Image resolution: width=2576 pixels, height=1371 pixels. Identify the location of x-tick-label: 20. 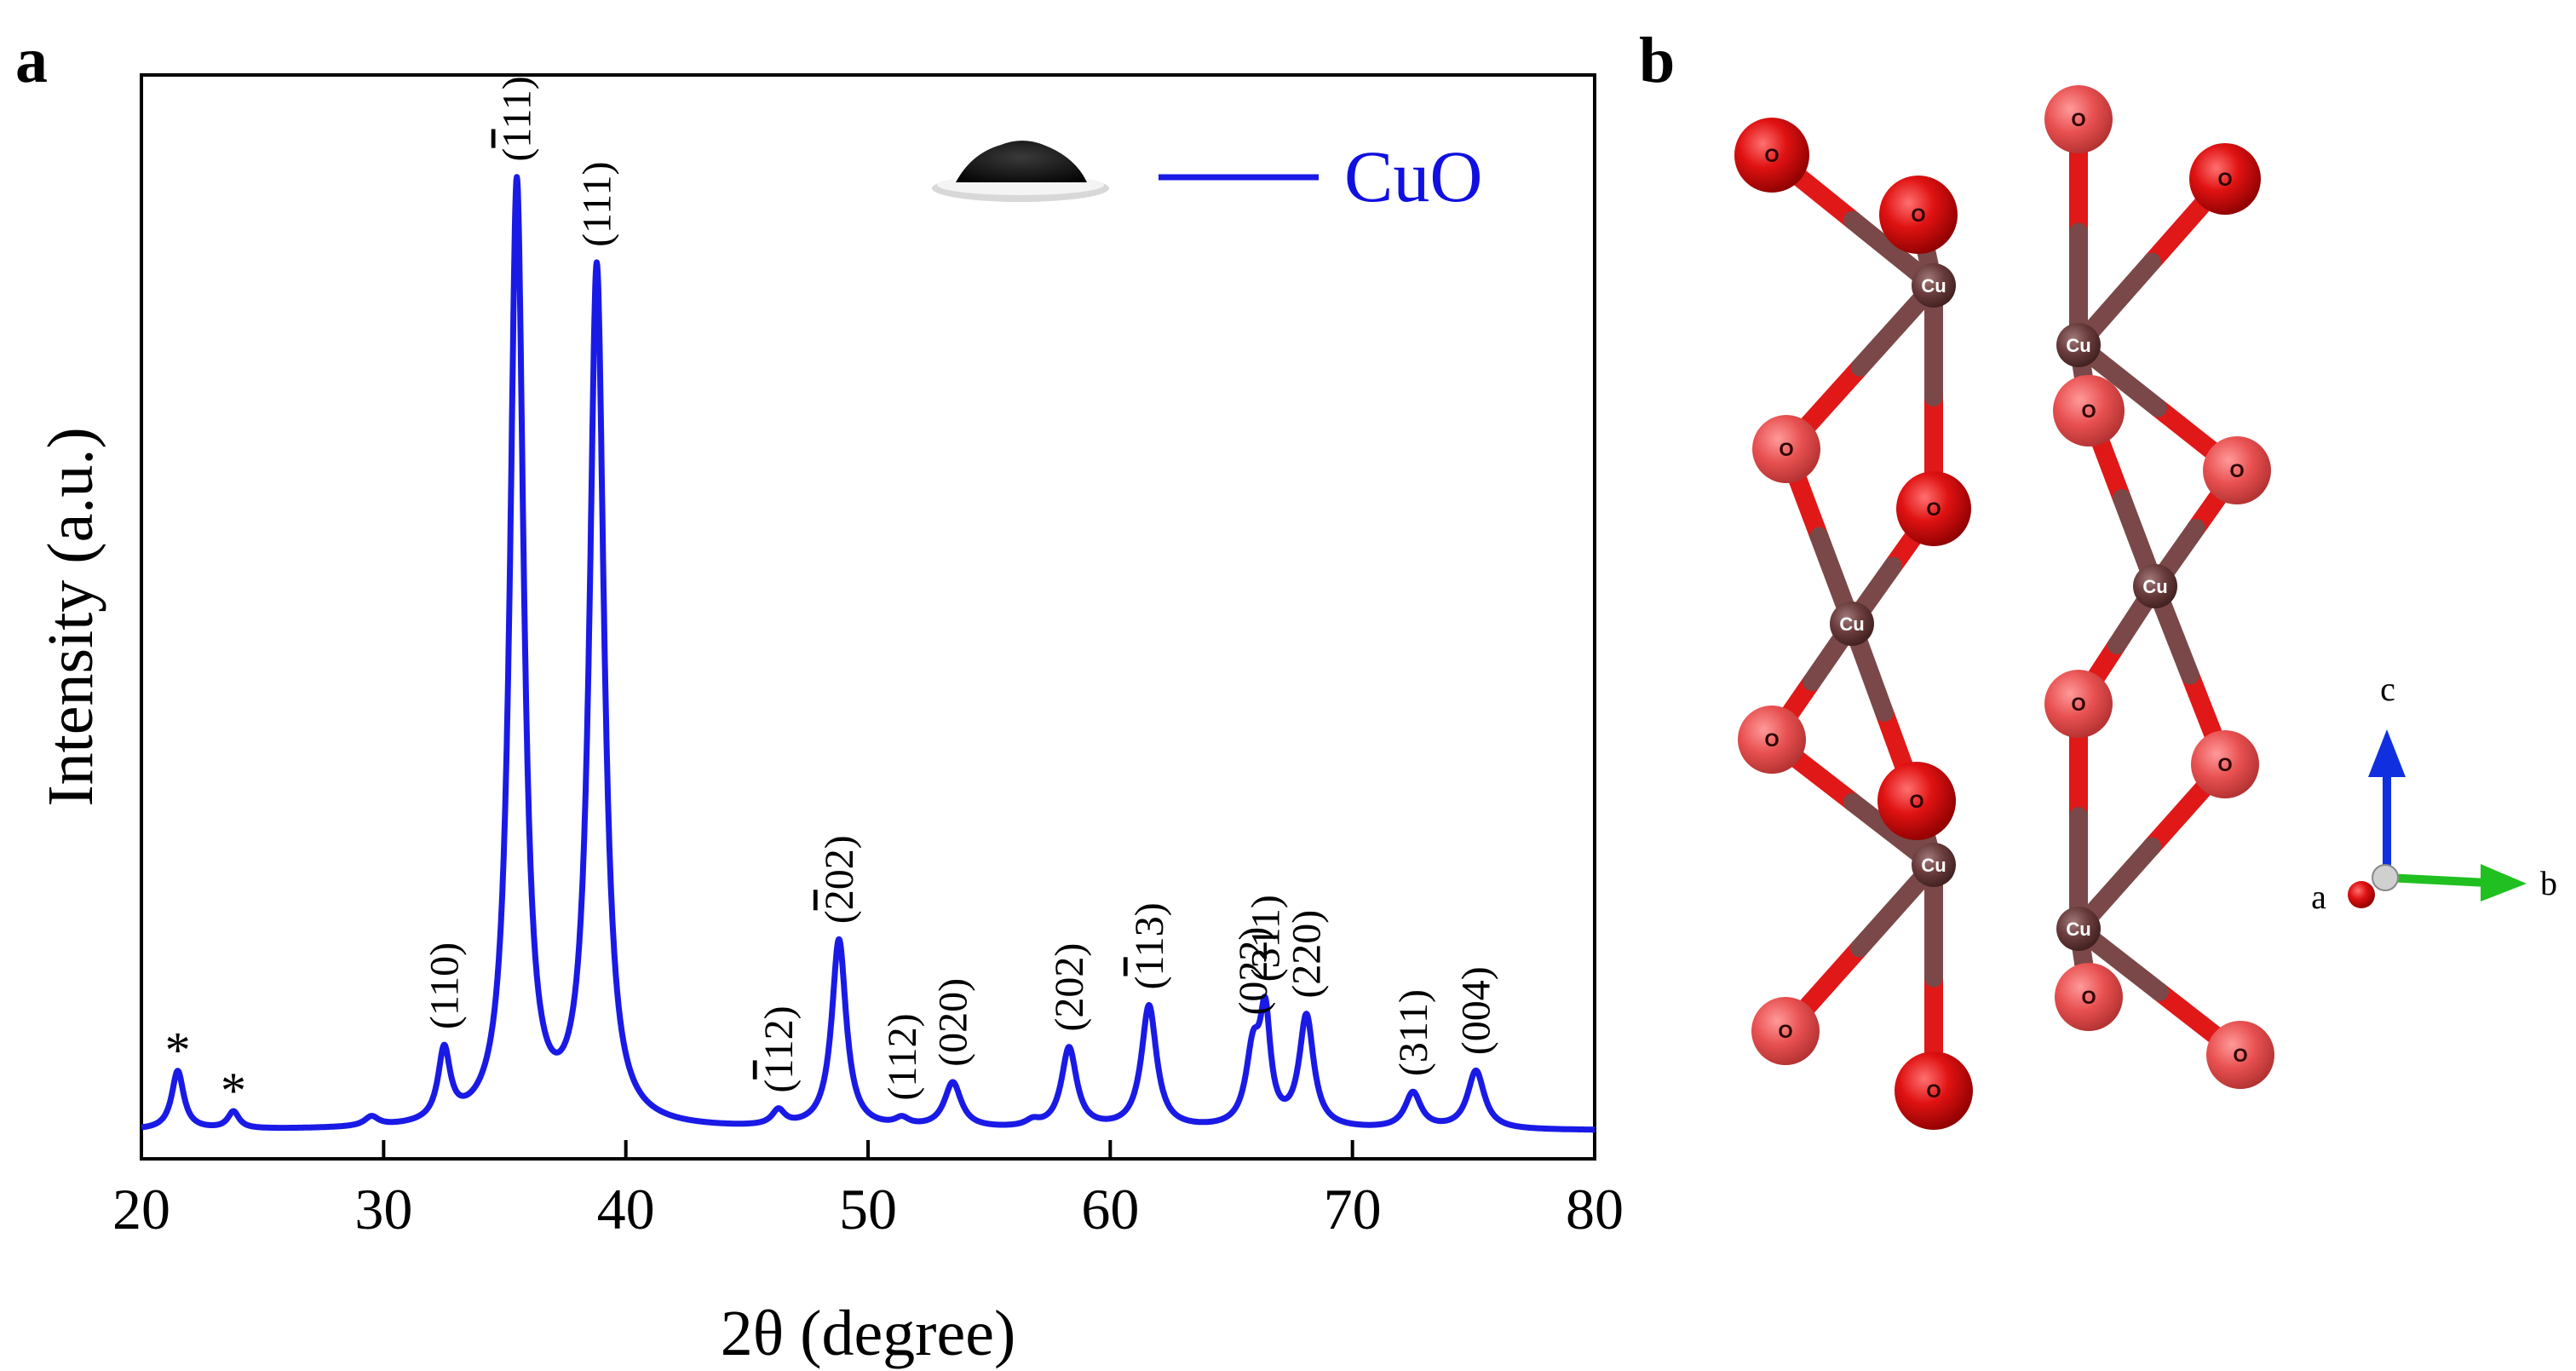
(141, 1209).